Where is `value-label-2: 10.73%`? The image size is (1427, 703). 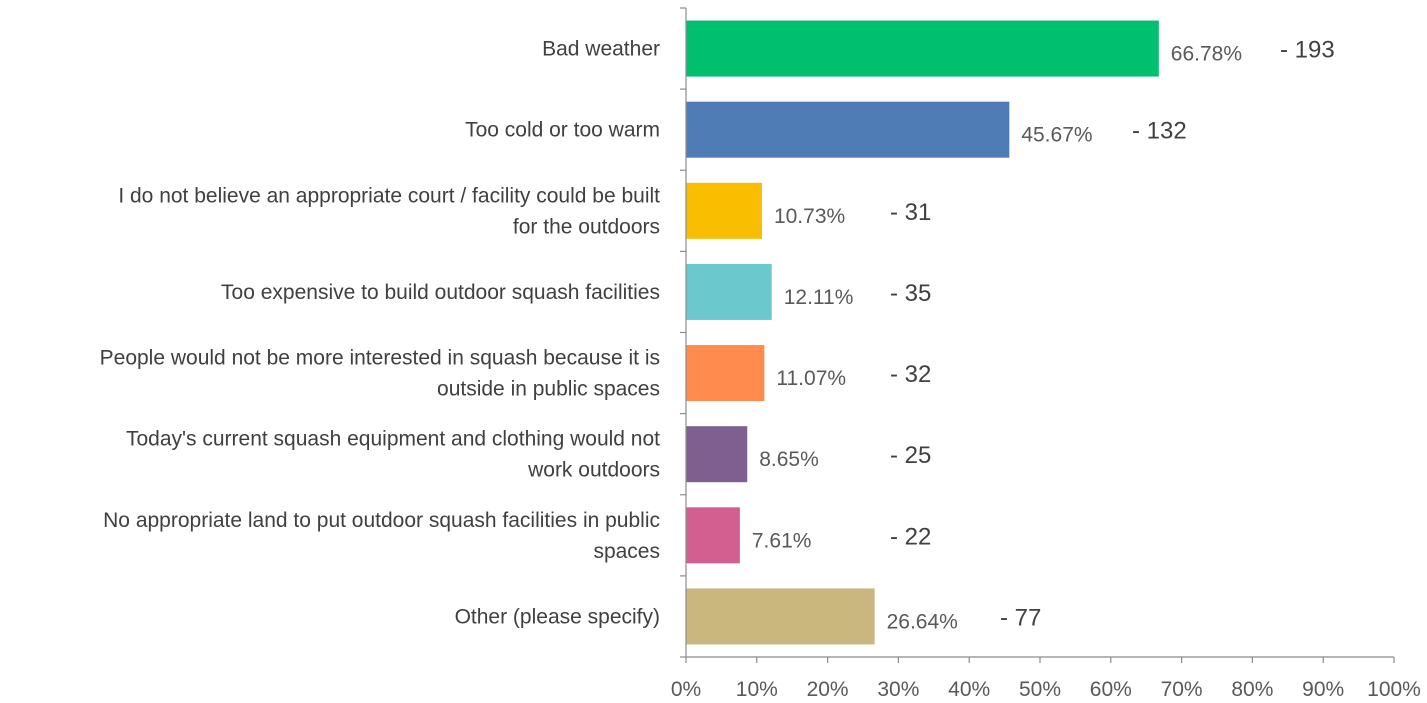 value-label-2: 10.73% is located at coordinates (809, 216).